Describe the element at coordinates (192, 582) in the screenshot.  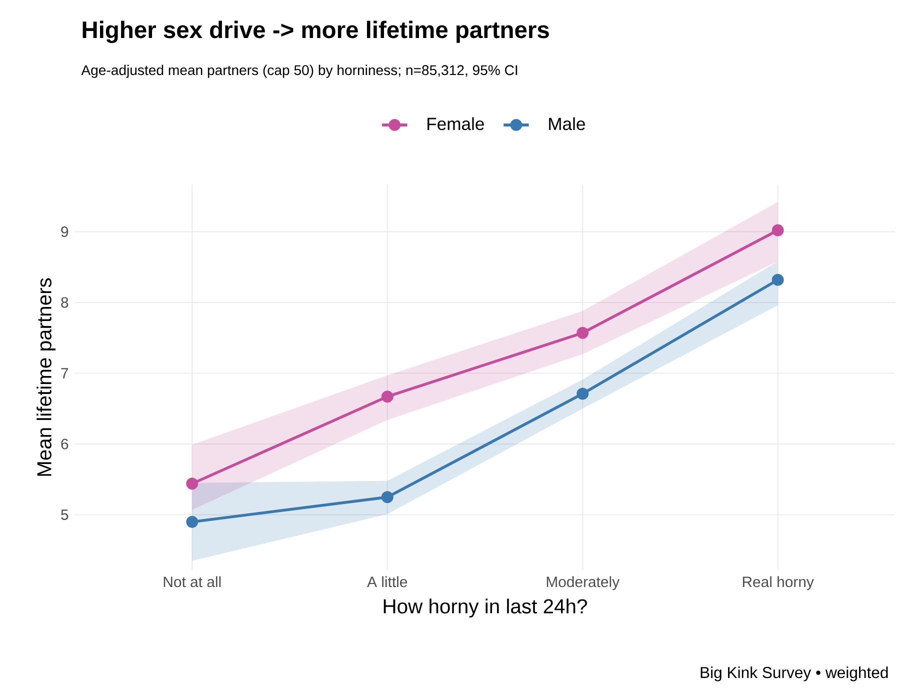
I see `x-tick-label: Not at all` at that location.